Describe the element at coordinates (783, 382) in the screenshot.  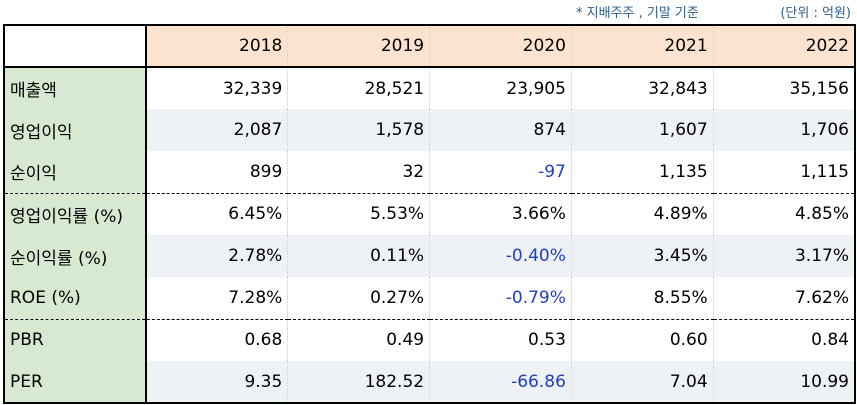
I see `table-cell: 10.99` at that location.